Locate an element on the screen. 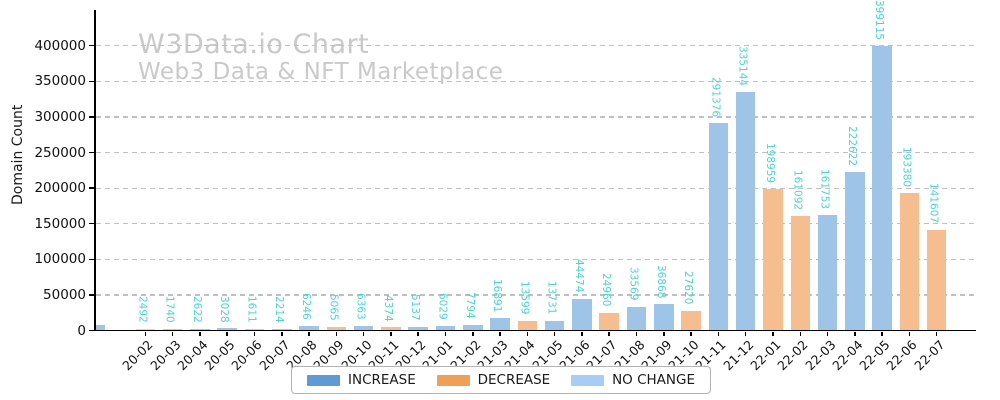 The height and width of the screenshot is (400, 1000). legend-swatch-no_change is located at coordinates (588, 380).